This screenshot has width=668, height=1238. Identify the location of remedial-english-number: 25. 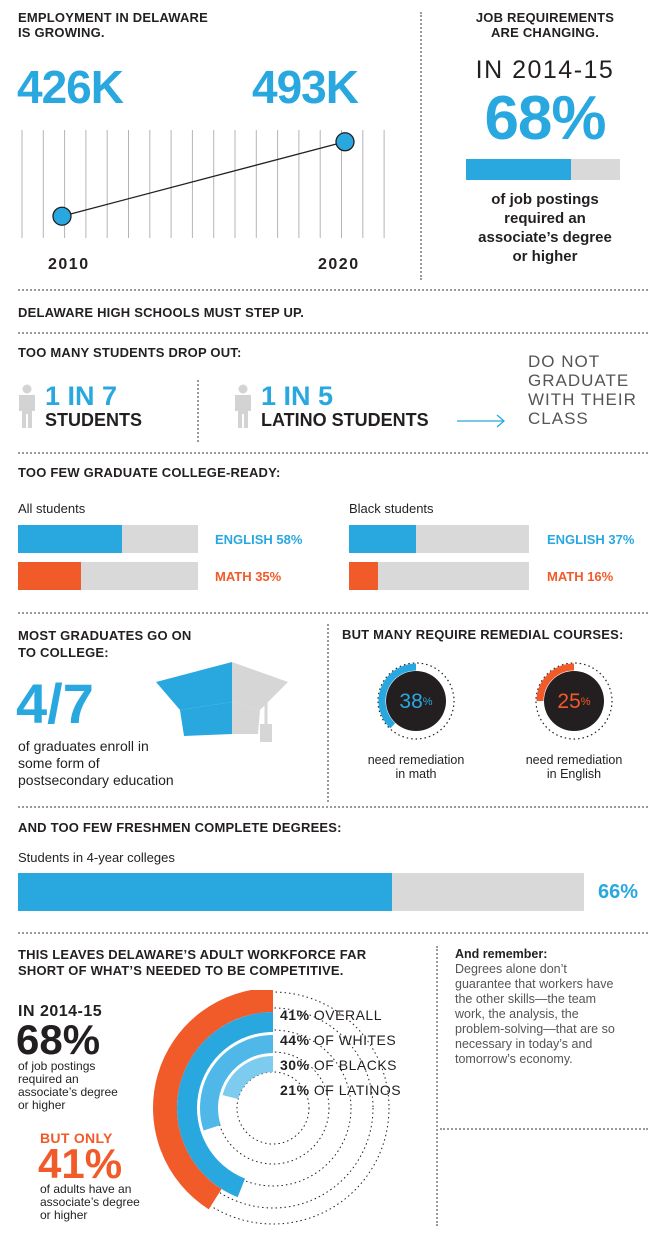
(569, 701).